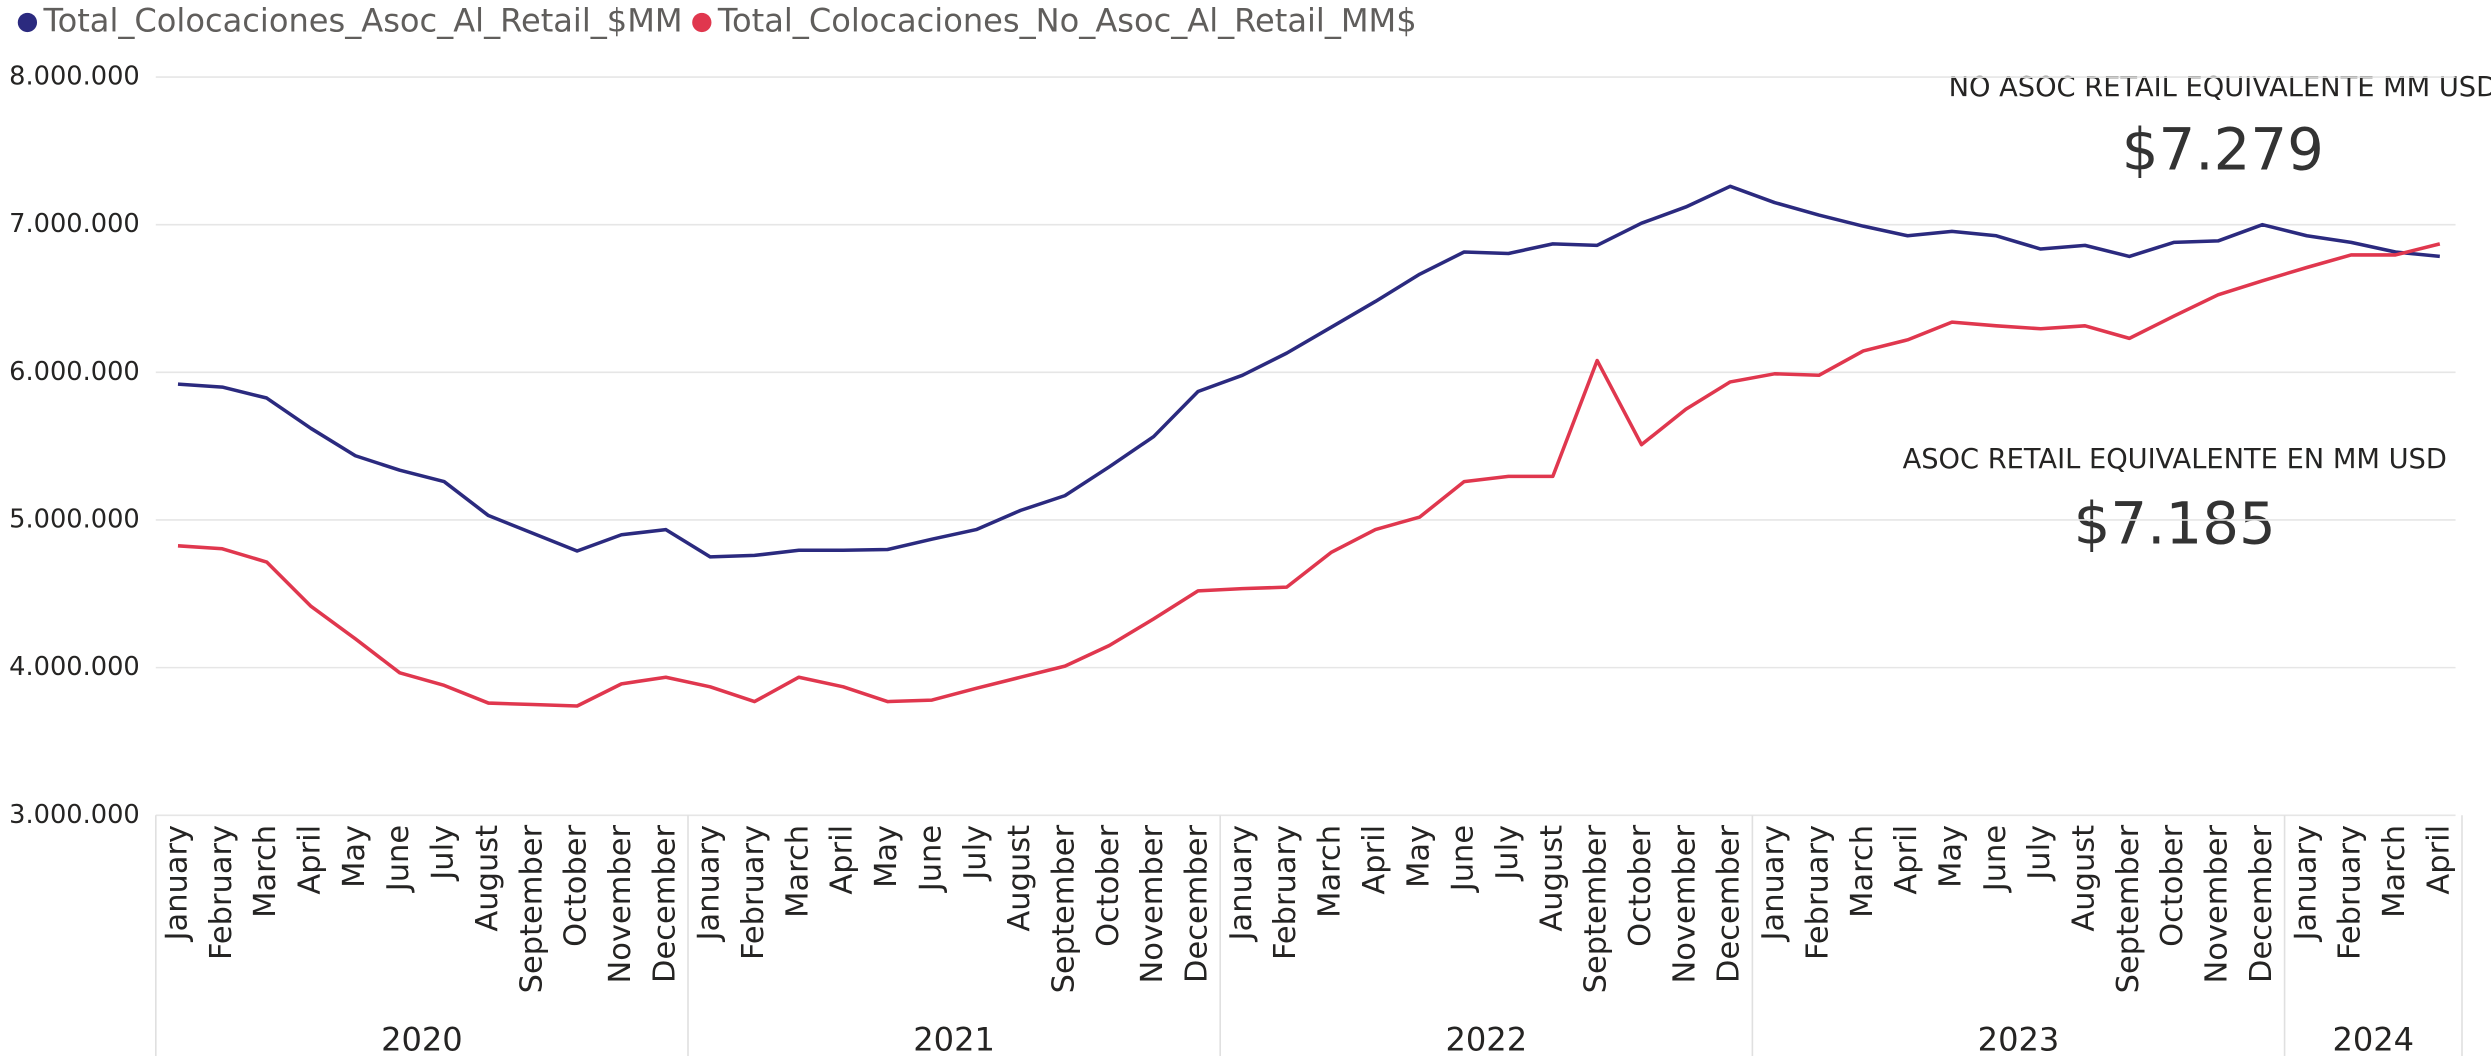  What do you see at coordinates (74, 815) in the screenshot?
I see `y-tick-label: 3.000.000` at bounding box center [74, 815].